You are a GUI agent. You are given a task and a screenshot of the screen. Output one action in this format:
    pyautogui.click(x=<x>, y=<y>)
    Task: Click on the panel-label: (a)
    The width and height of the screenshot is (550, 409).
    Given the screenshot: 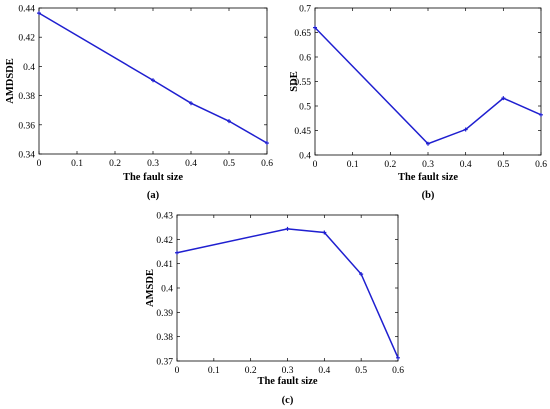 What is the action you would take?
    pyautogui.click(x=153, y=195)
    